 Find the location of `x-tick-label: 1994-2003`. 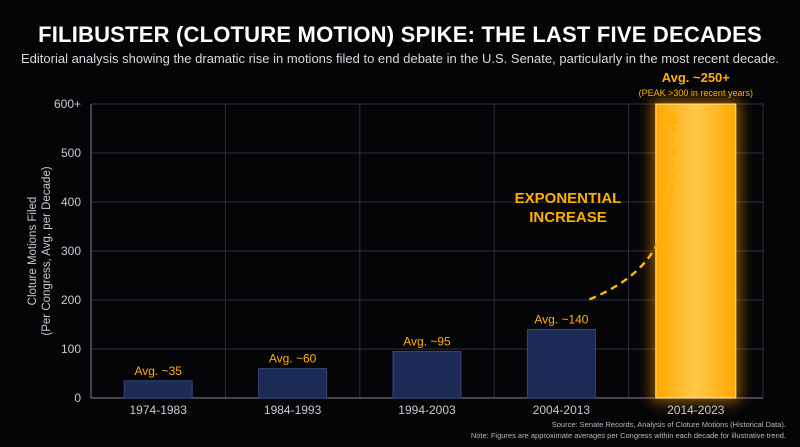

x-tick-label: 1994-2003 is located at coordinates (427, 410).